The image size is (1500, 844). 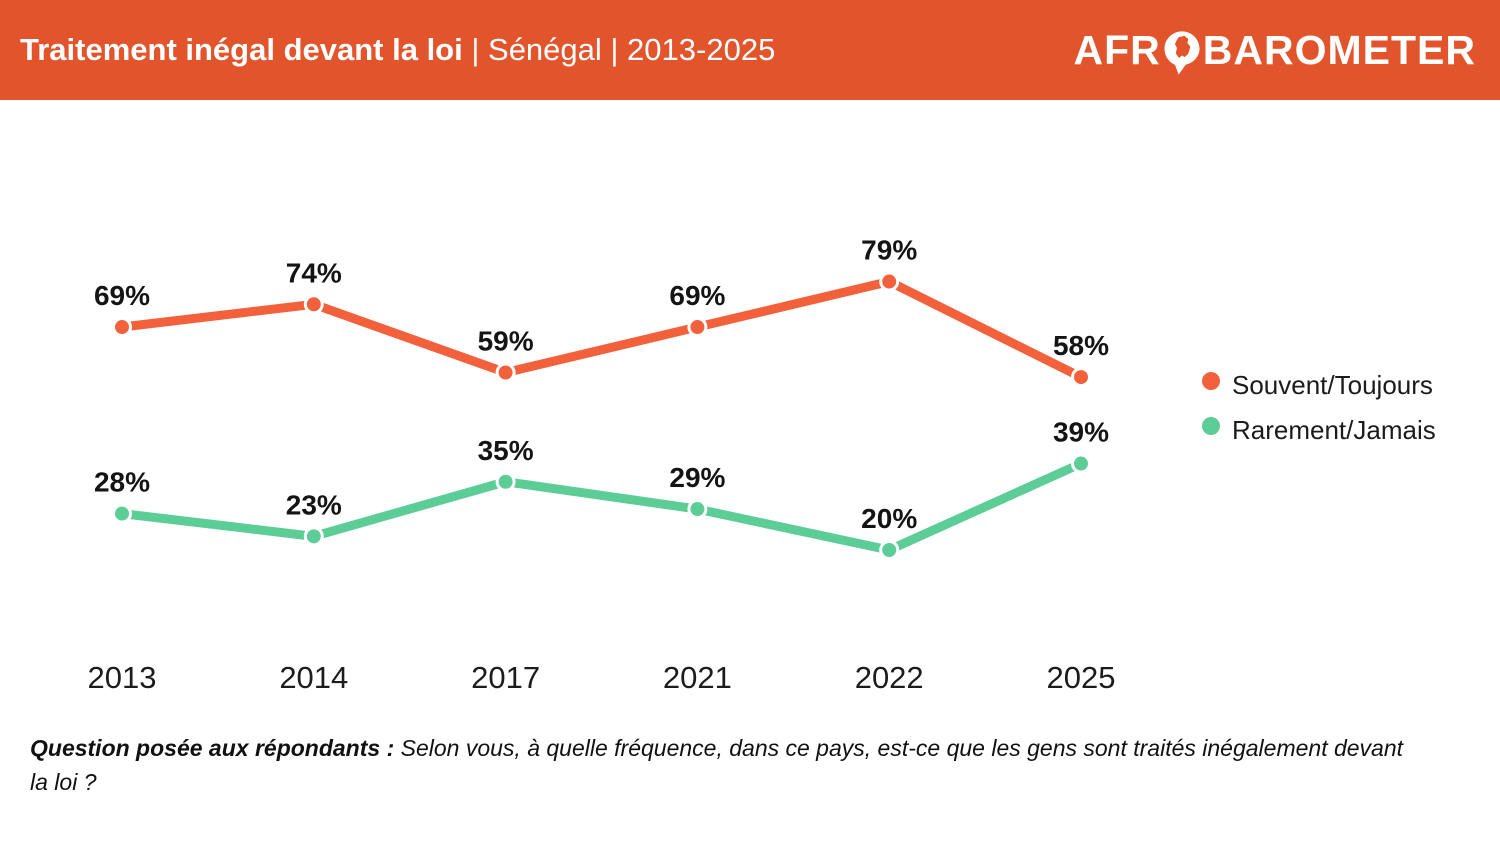 I want to click on x-tick-label-2022: 2022, so click(x=889, y=677).